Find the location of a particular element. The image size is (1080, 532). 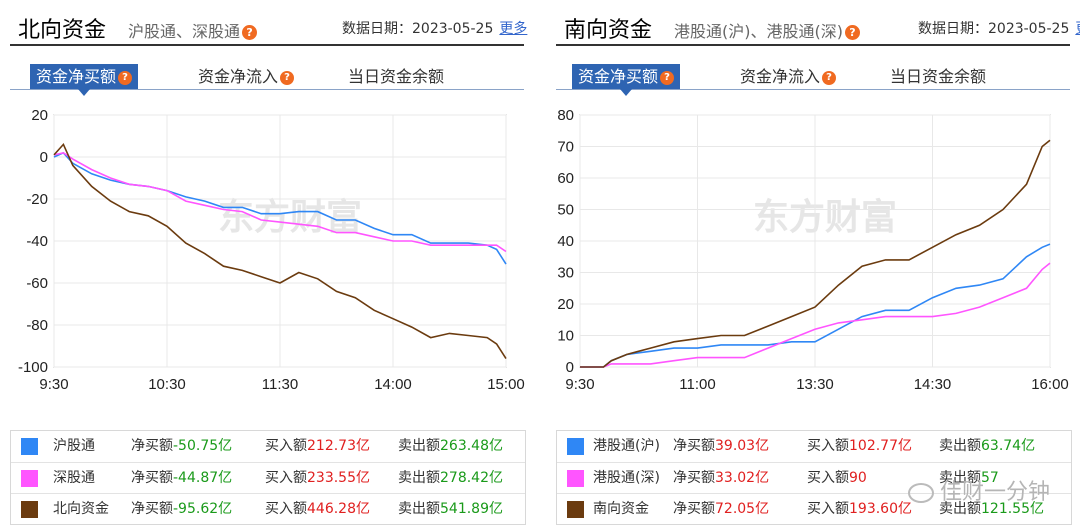

legend-buy: 买入额446.28亿 is located at coordinates (317, 509).